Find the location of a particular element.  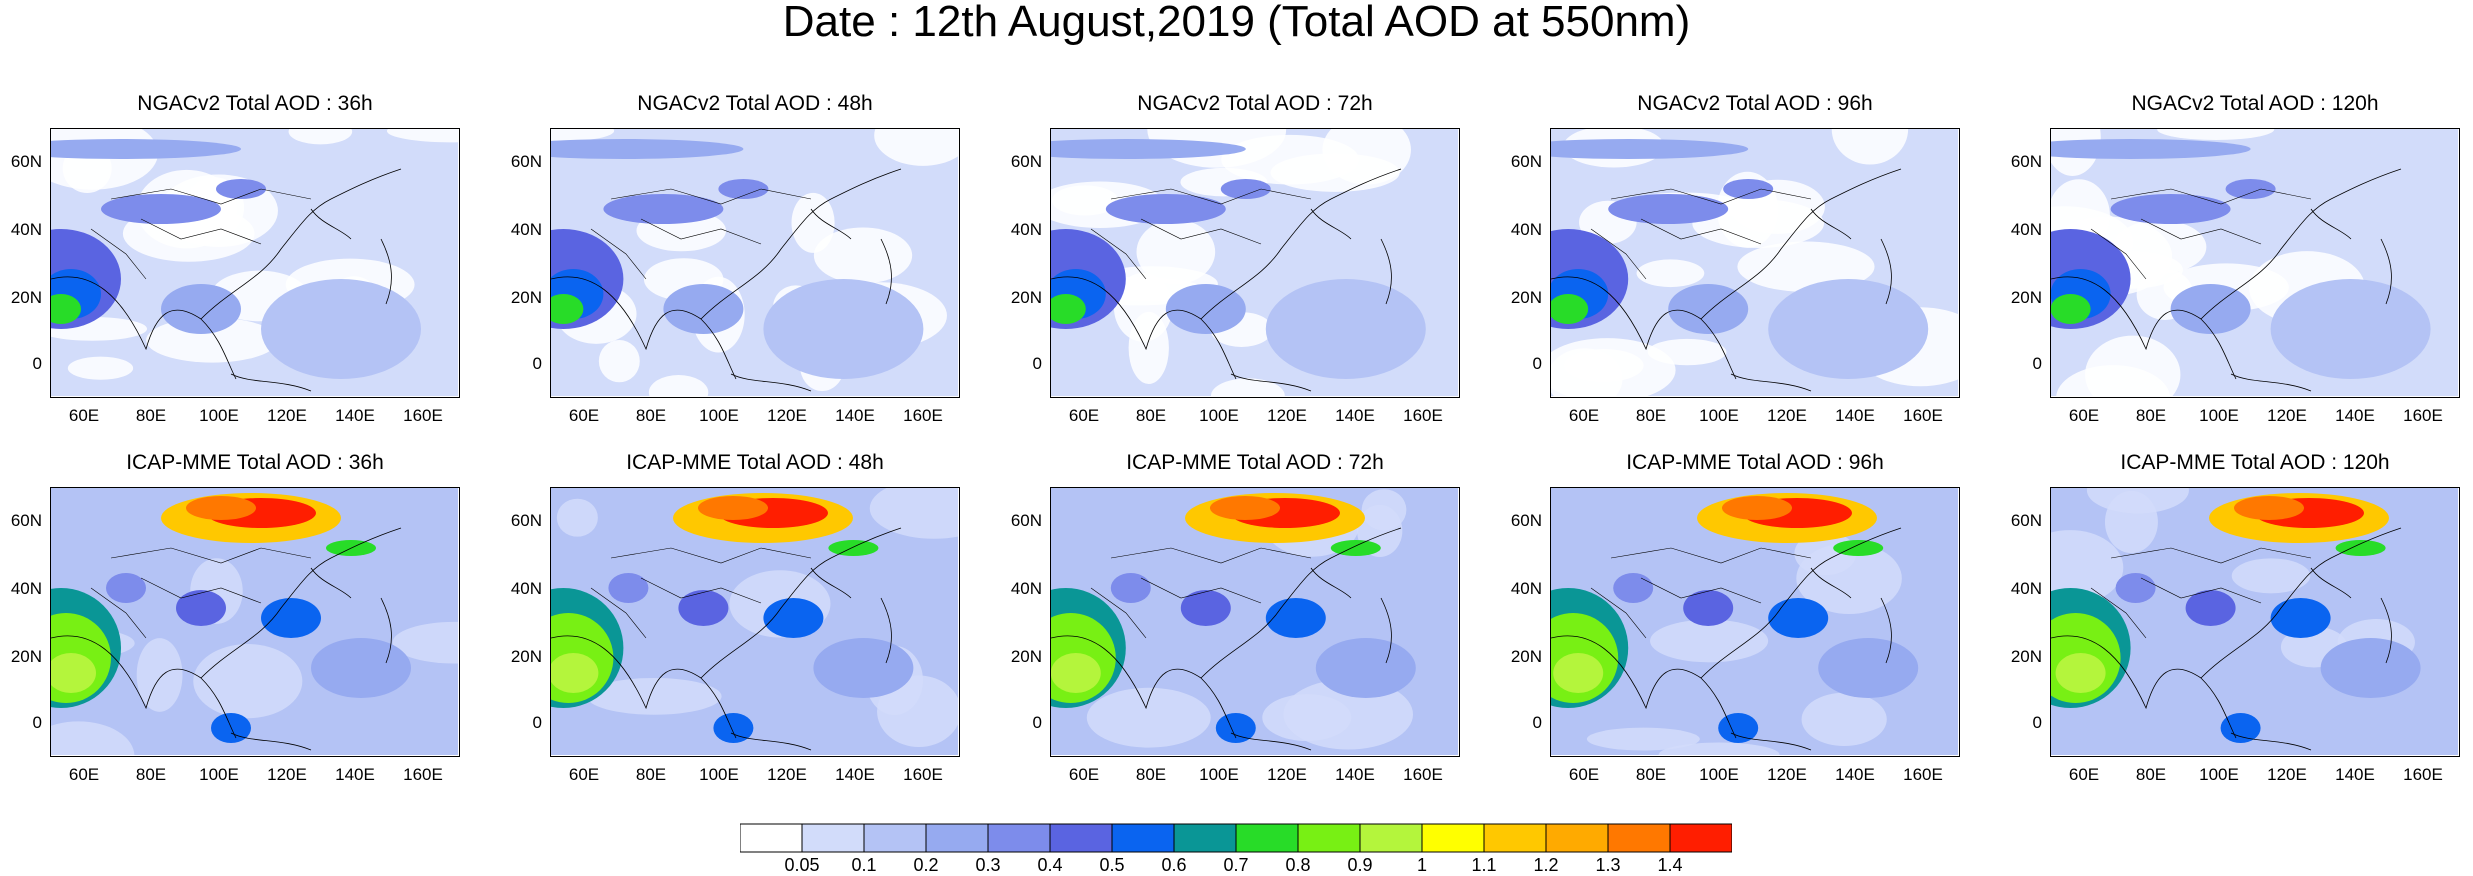

panel-title: NGACv2 Total AOD : 36h is located at coordinates (255, 103).